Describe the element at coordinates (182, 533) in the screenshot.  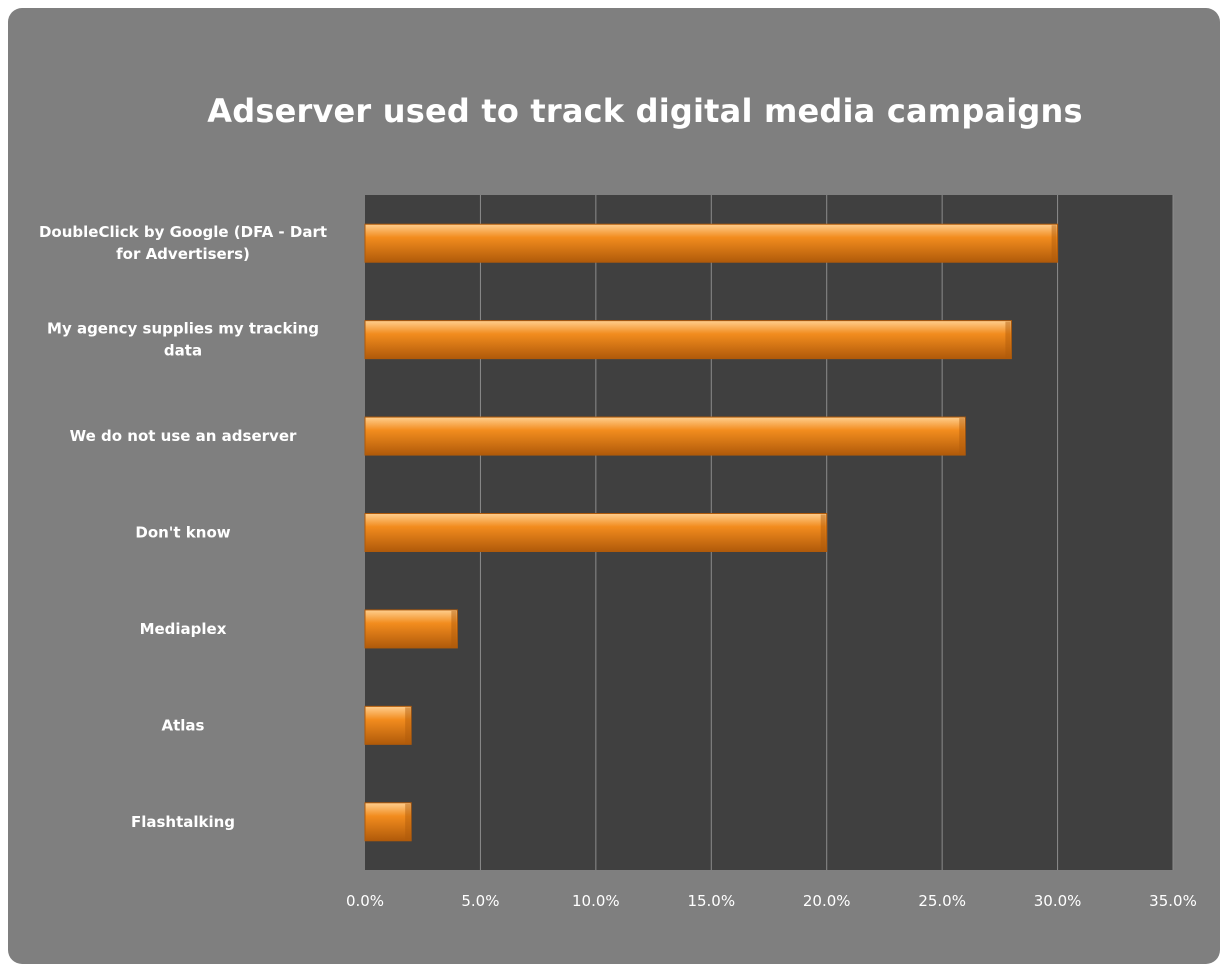
I see `category-label: Don't know` at that location.